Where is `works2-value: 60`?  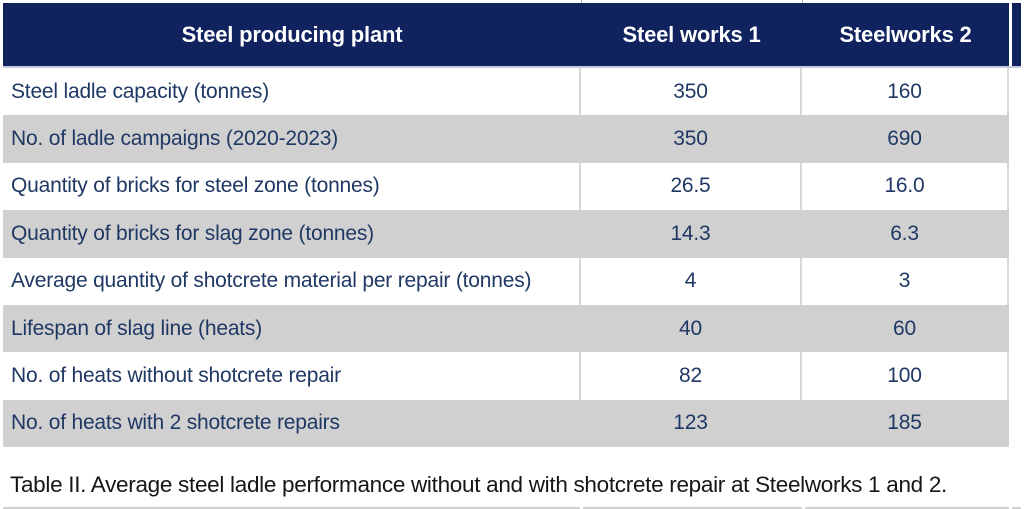 works2-value: 60 is located at coordinates (905, 328).